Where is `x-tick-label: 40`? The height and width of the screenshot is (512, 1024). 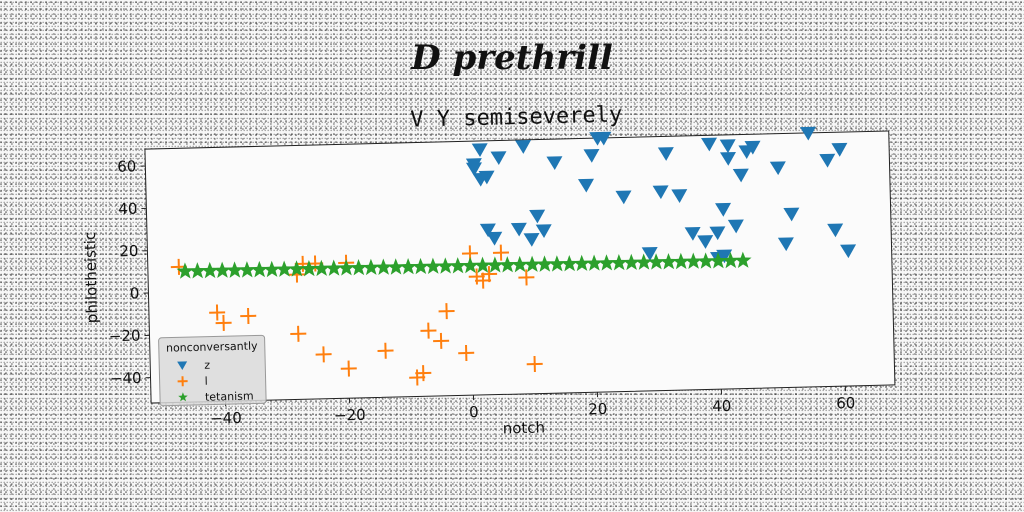 x-tick-label: 40 is located at coordinates (722, 406).